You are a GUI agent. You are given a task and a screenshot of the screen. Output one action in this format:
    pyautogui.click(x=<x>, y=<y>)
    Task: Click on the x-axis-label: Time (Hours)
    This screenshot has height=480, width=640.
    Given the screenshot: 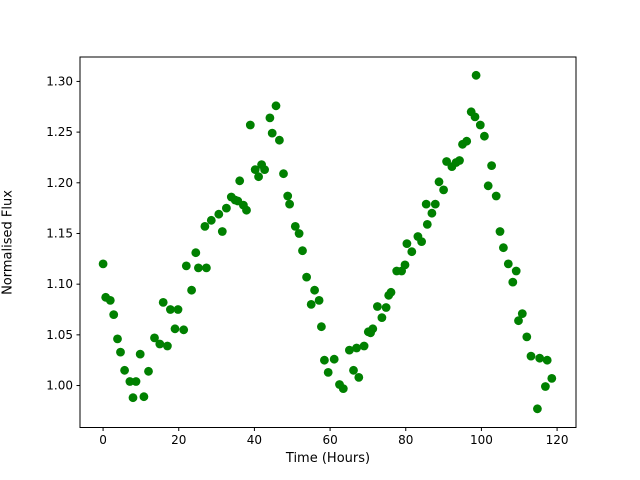 What is the action you would take?
    pyautogui.click(x=328, y=458)
    